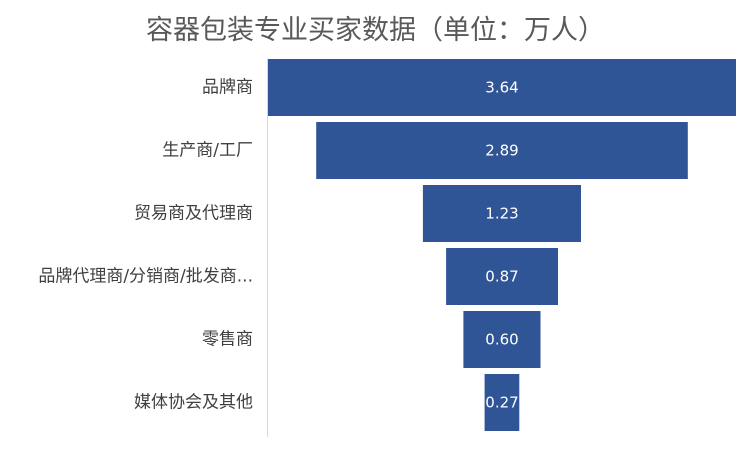  I want to click on data-label: 3.64, so click(501, 88).